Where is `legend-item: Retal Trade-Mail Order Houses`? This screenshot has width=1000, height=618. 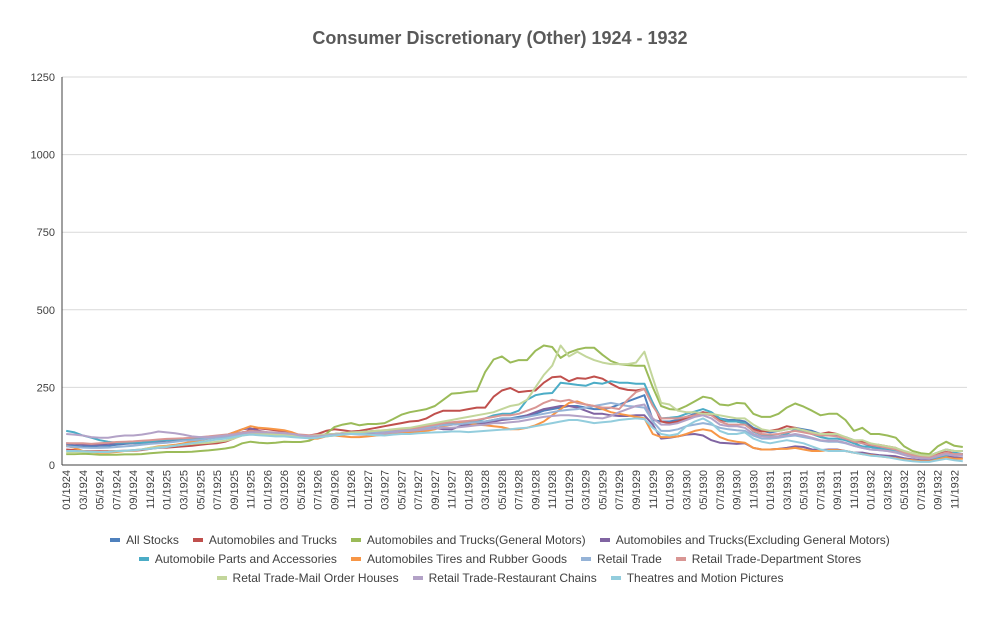
legend-item: Retal Trade-Mail Order Houses is located at coordinates (307, 578).